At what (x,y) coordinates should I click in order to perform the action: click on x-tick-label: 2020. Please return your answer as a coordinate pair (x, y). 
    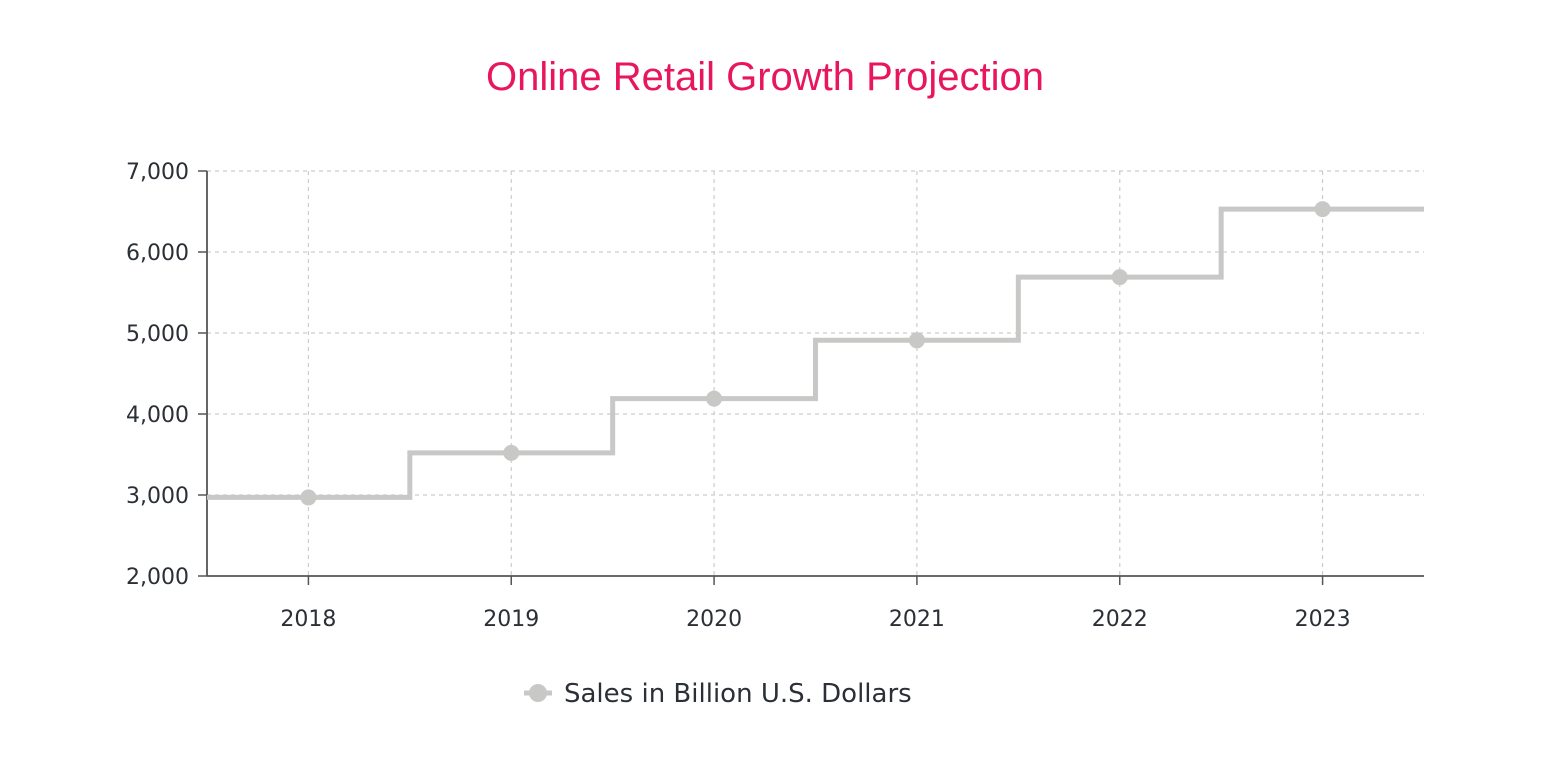
    Looking at the image, I should click on (714, 619).